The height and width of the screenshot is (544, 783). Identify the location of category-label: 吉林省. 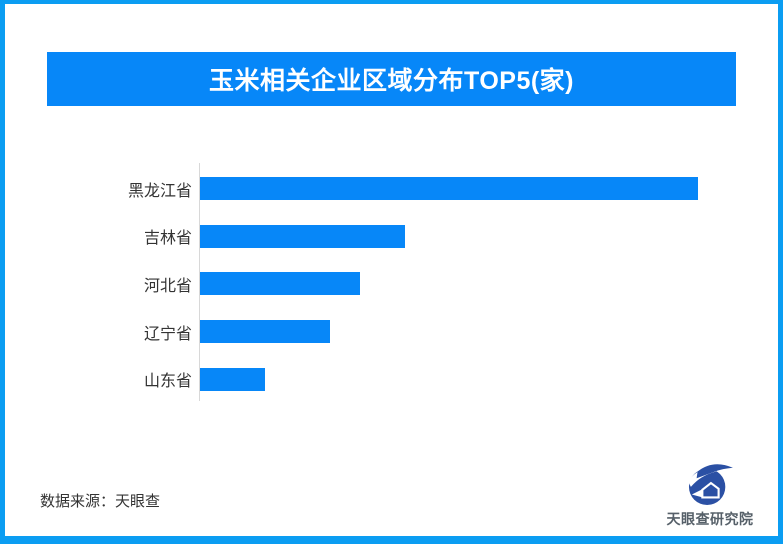
(167, 239).